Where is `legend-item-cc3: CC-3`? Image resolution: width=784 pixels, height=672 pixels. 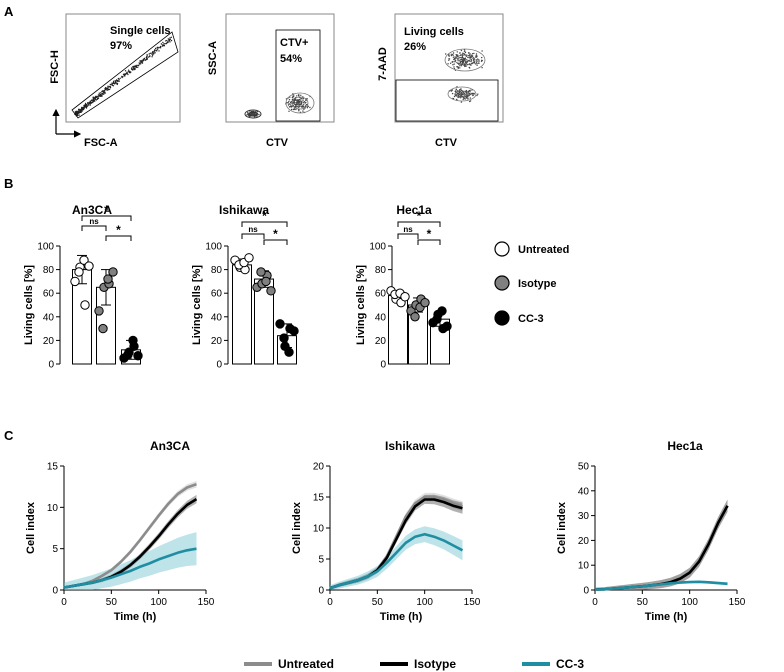
legend-item-cc3: CC-3 is located at coordinates (519, 318).